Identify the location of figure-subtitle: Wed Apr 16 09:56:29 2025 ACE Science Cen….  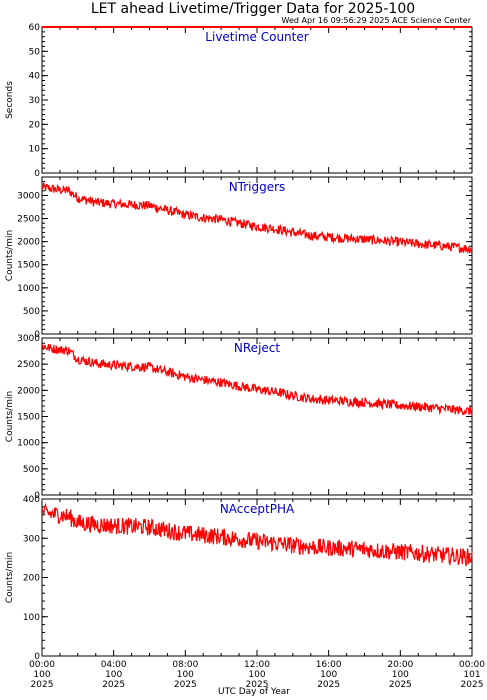
(377, 20).